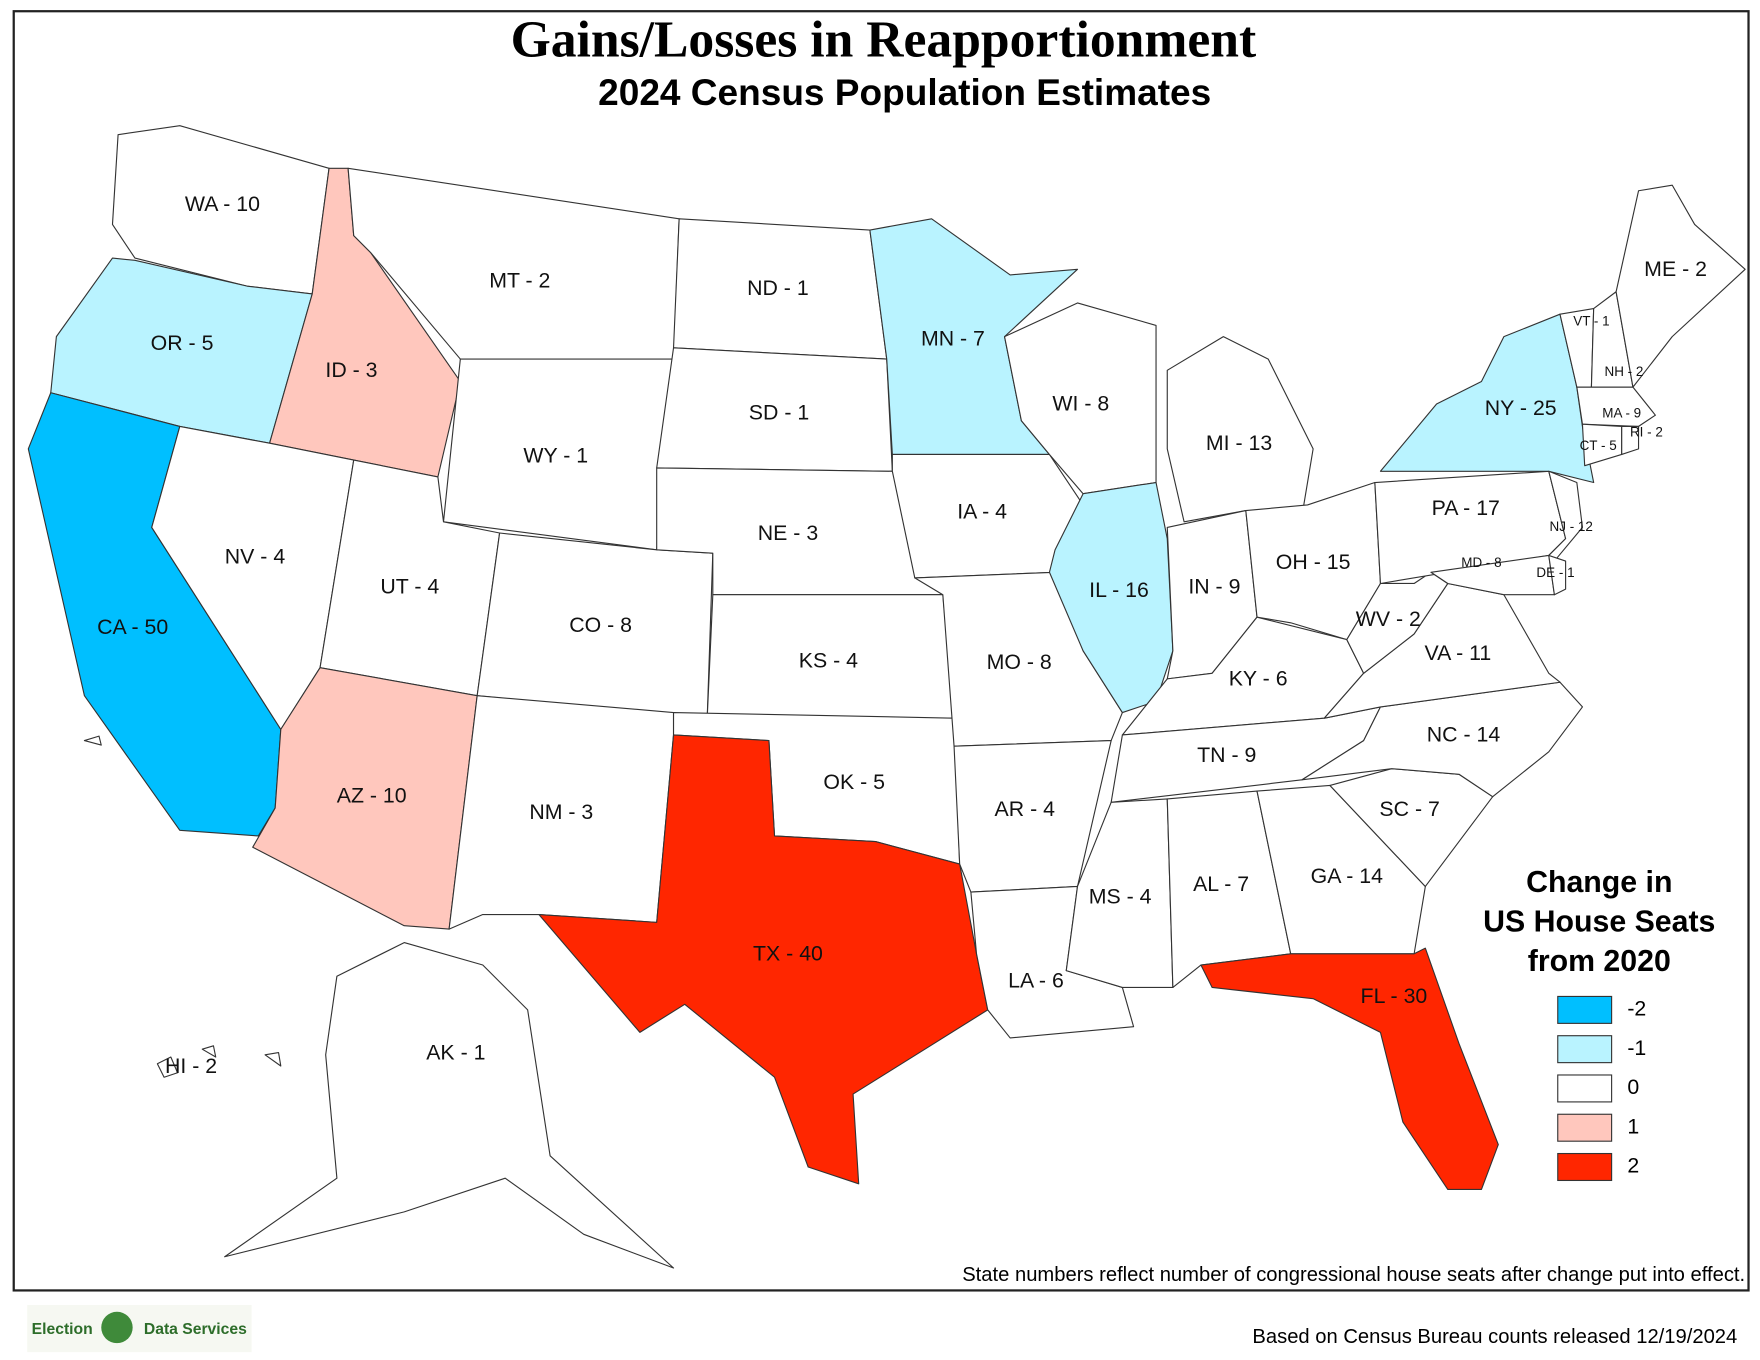  Describe the element at coordinates (1621, 413) in the screenshot. I see `state-label: MA - 9` at that location.